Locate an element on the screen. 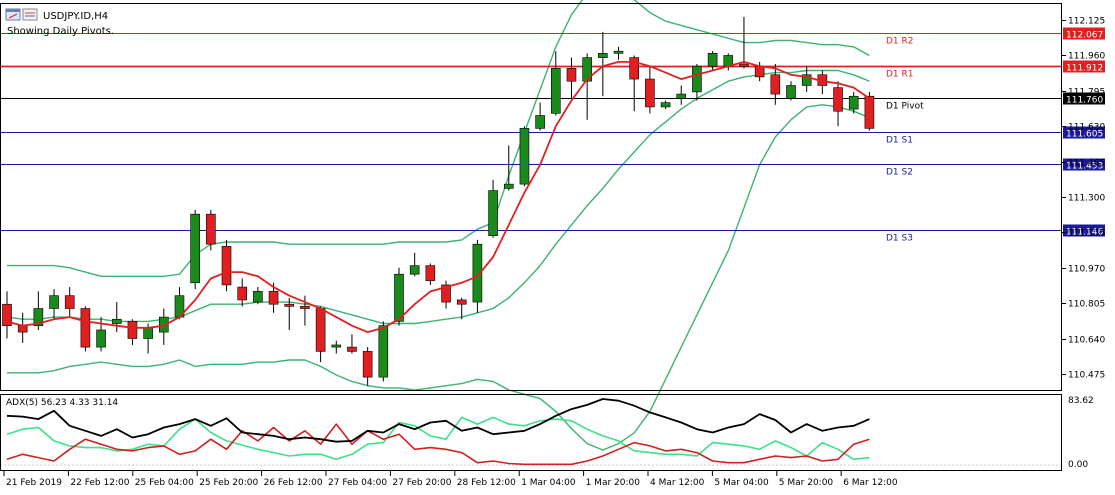  pivot-price-tag: 111.760 is located at coordinates (1084, 101).